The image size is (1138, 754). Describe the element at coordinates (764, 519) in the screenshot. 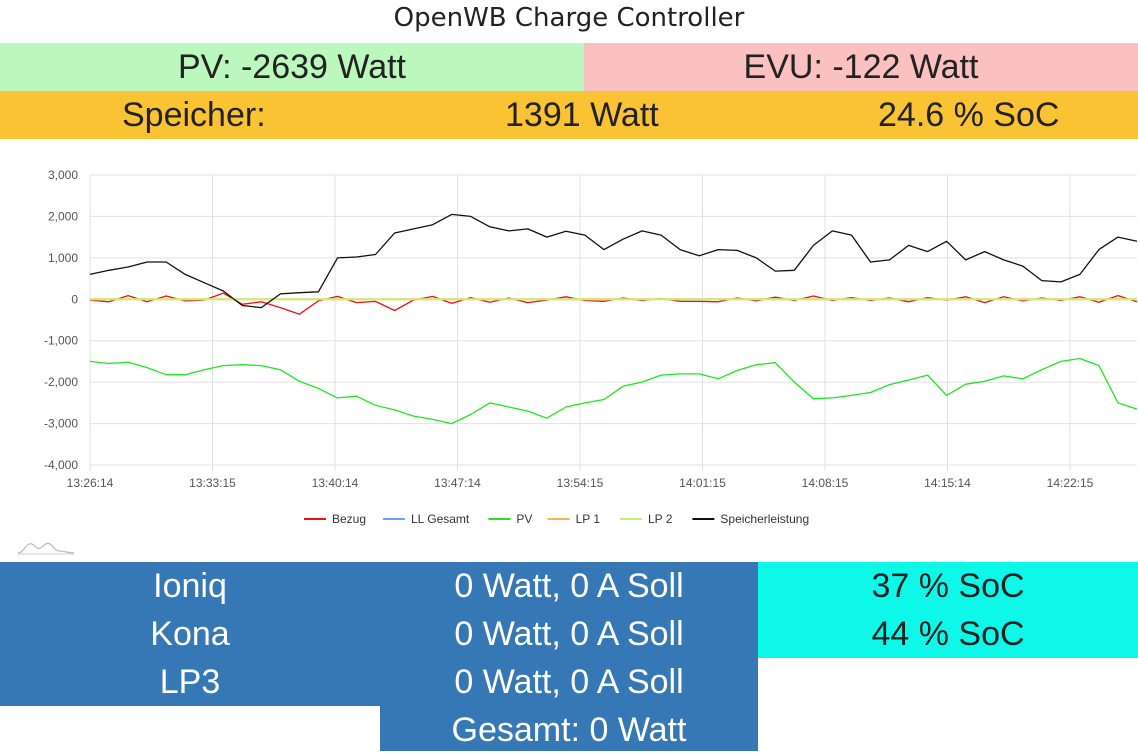

I see `legend-label: Speicherleistung` at that location.